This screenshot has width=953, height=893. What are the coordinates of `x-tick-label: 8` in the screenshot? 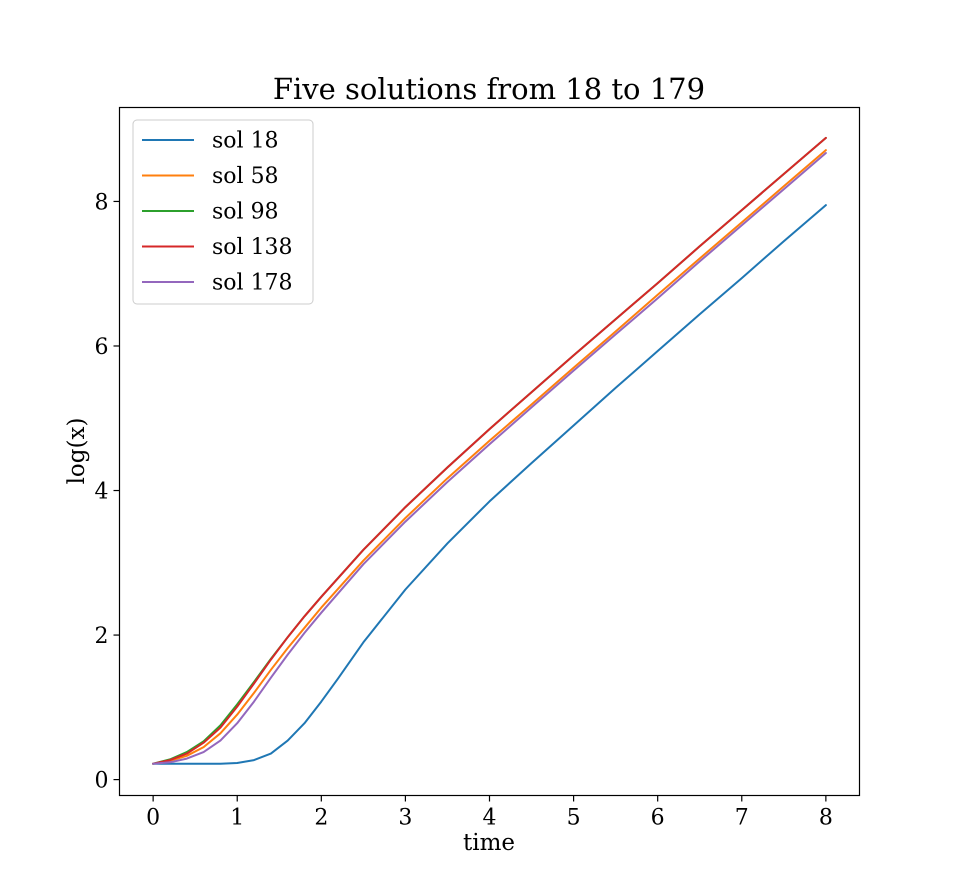 It's located at (826, 818).